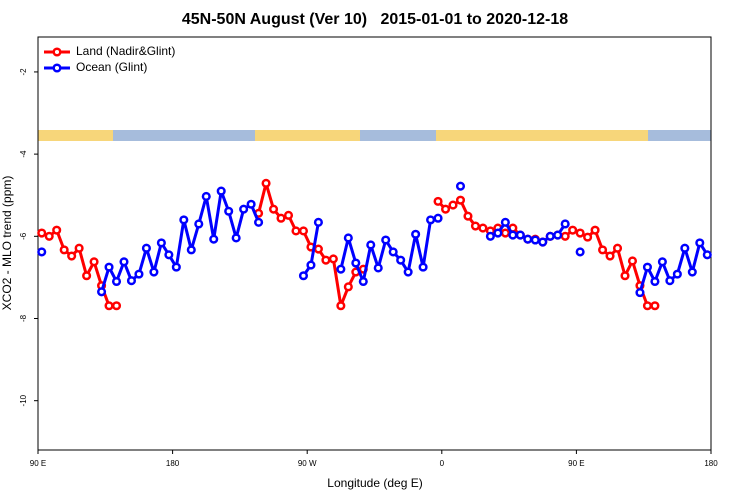 This screenshot has width=750, height=500. What do you see at coordinates (307, 463) in the screenshot?
I see `x-tick-label: 90 W` at bounding box center [307, 463].